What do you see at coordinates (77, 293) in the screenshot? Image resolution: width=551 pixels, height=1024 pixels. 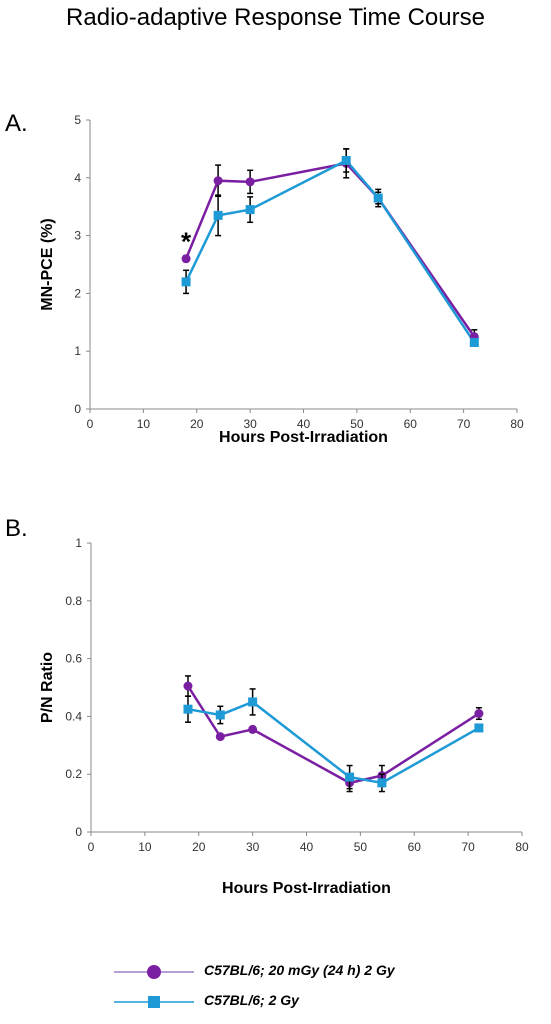 I see `y-tick-label: 2` at bounding box center [77, 293].